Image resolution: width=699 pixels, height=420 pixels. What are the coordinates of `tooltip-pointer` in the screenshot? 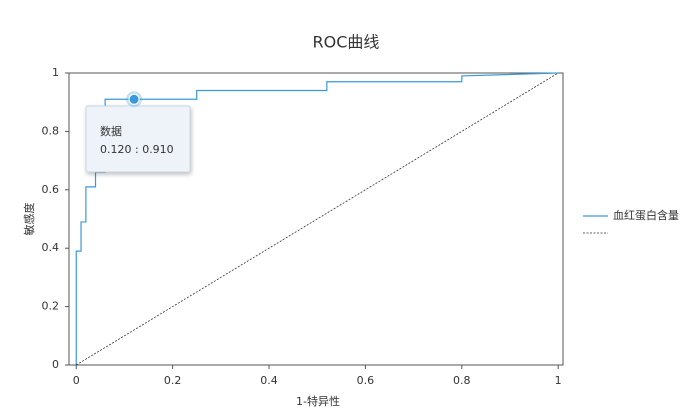 It's located at (132, 107).